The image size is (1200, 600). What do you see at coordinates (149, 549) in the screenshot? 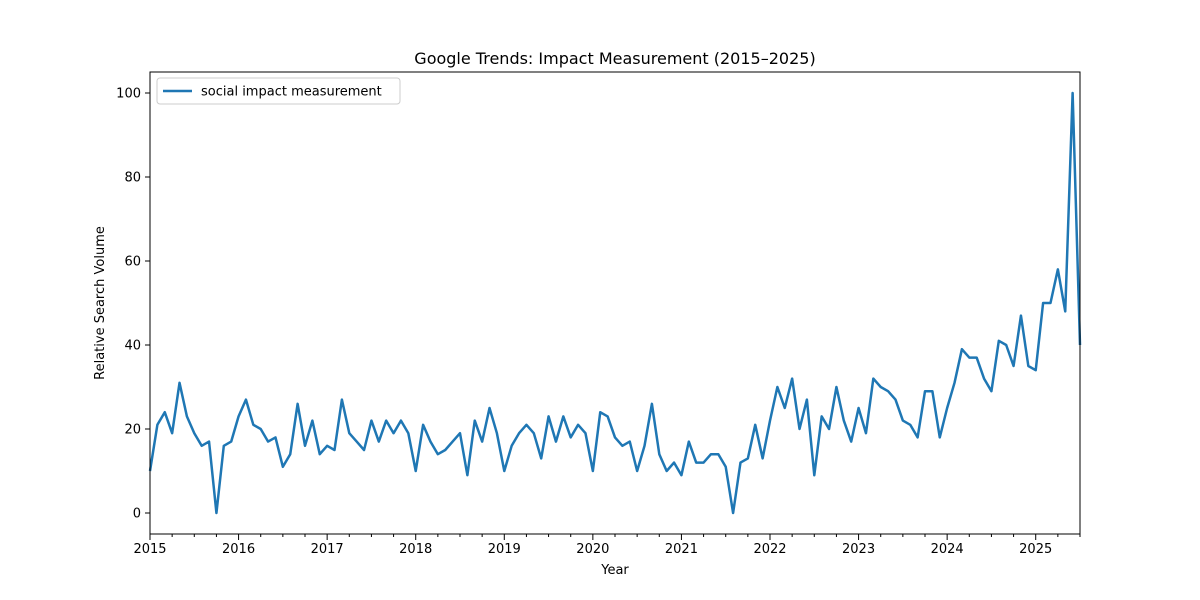
I see `x-tick-label: 2015` at bounding box center [149, 549].